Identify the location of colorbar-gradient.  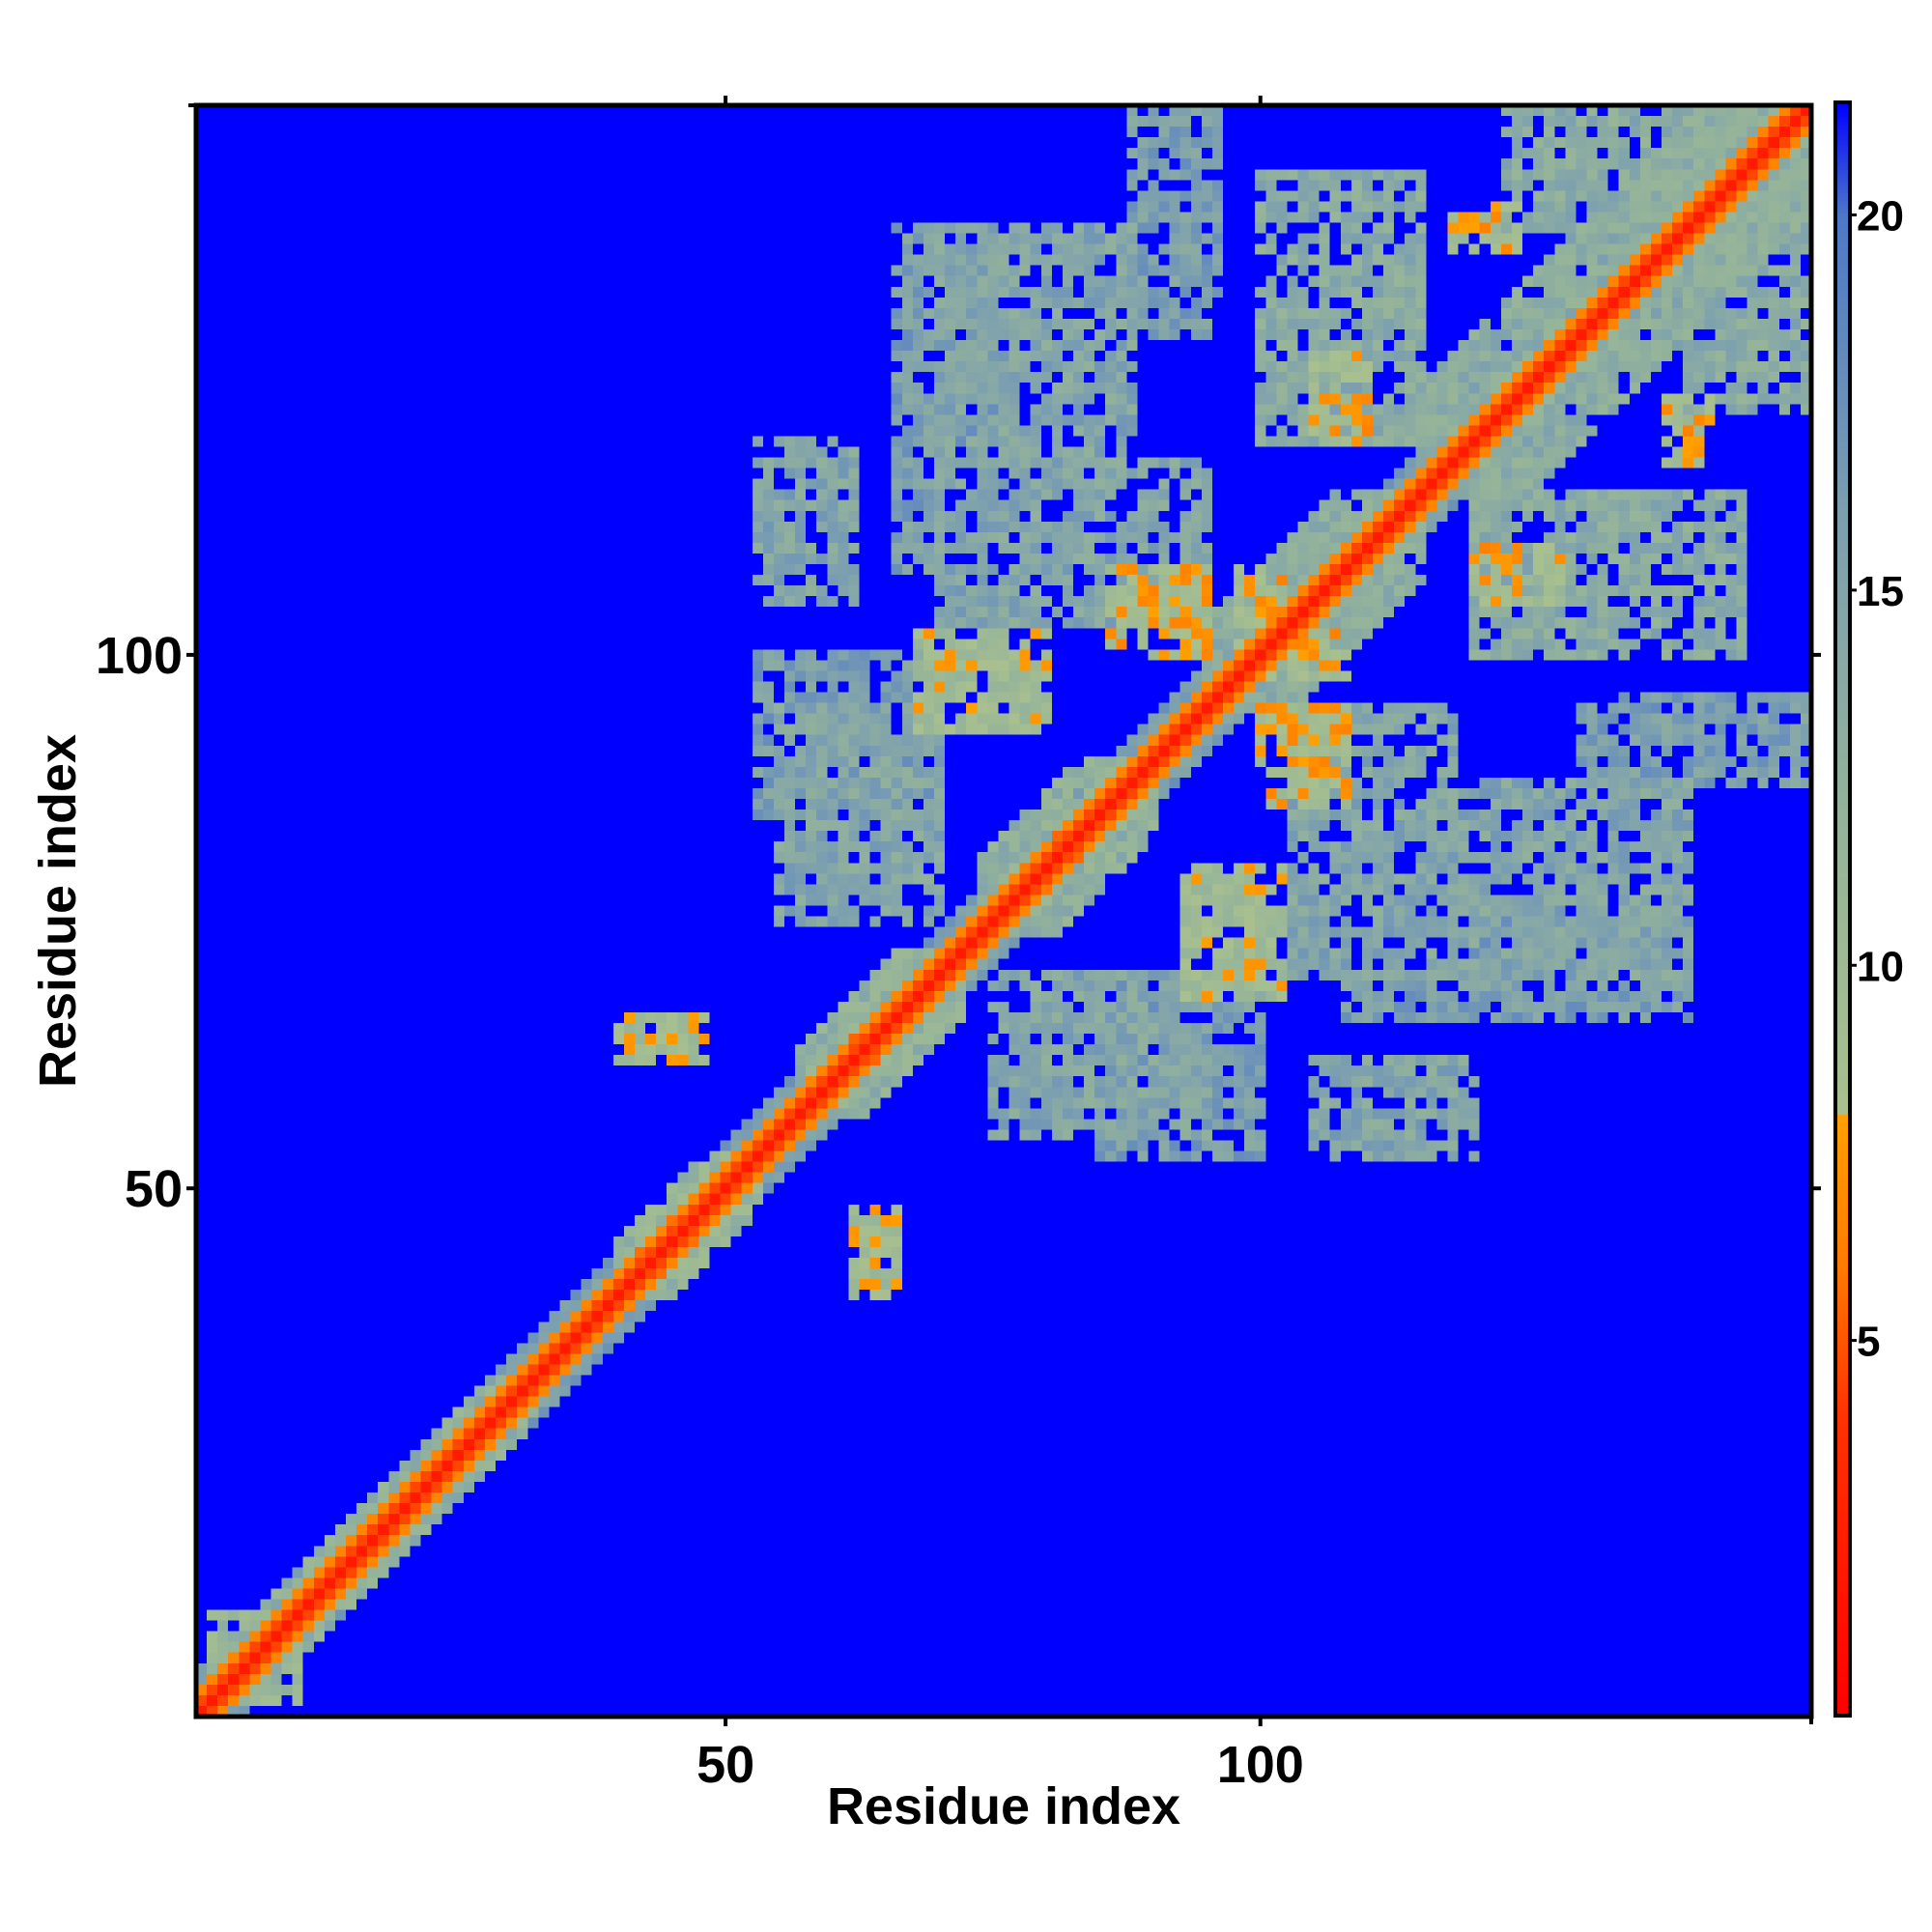
(1842, 909).